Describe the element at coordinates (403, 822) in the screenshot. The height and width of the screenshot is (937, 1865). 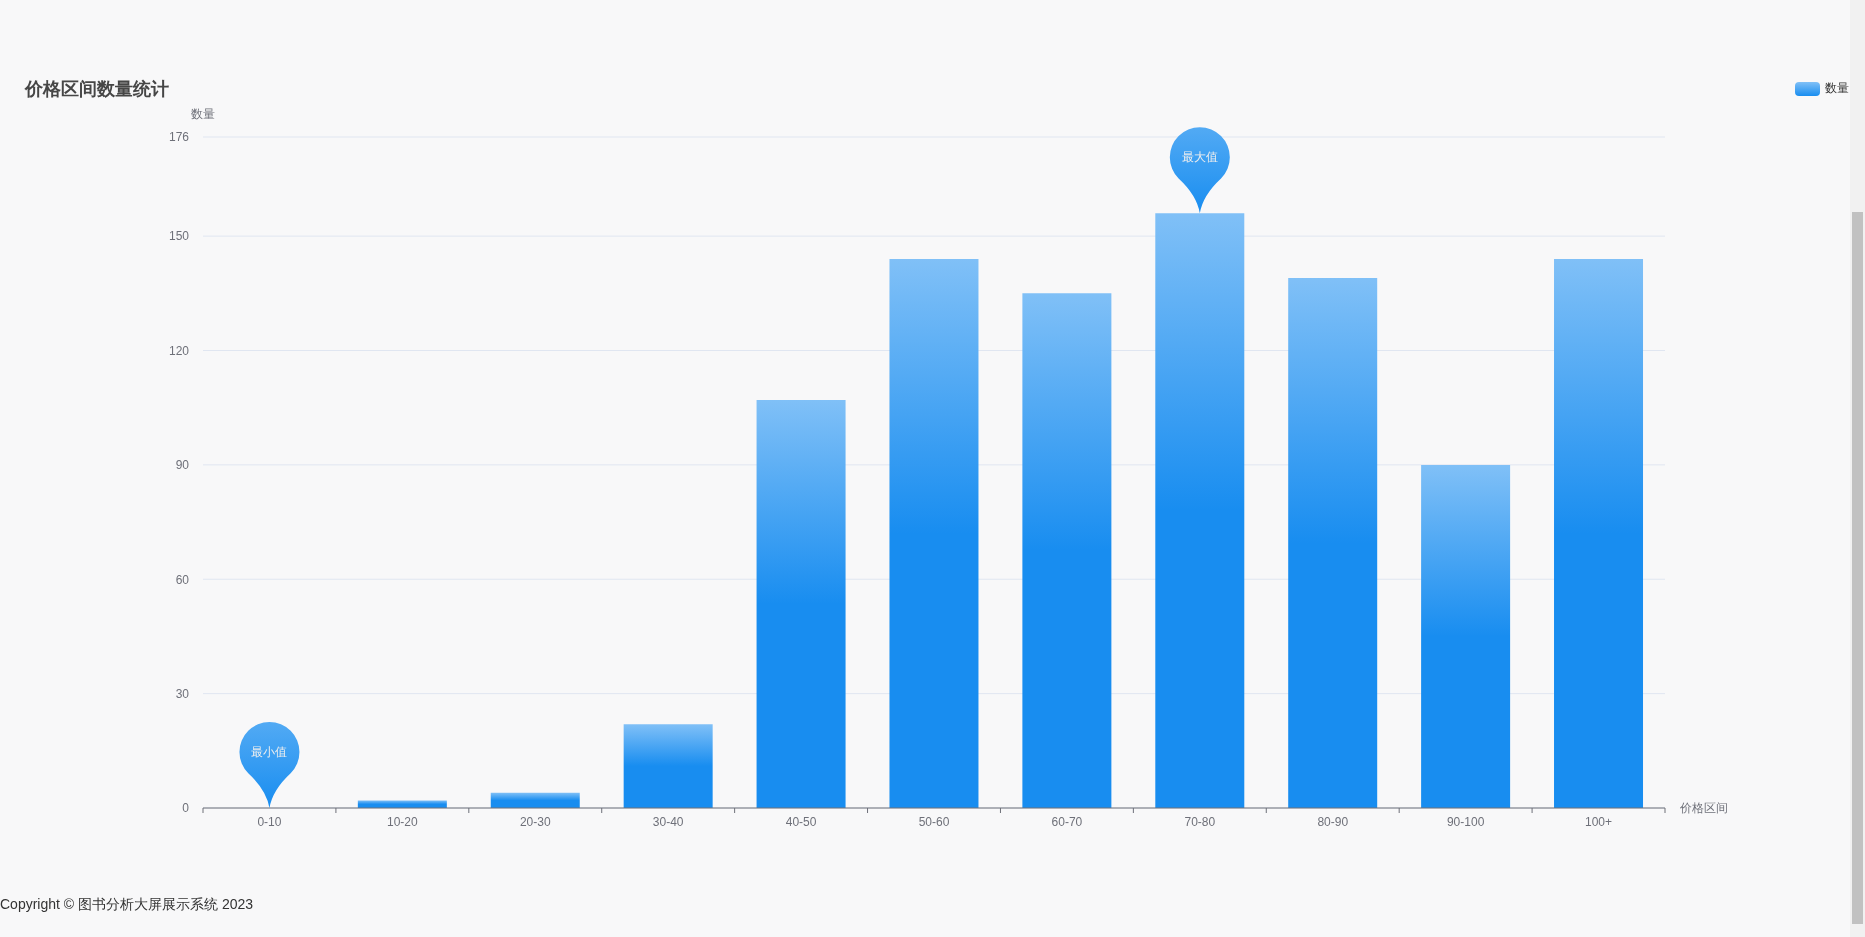
I see `x-tick-label: 10-20` at that location.